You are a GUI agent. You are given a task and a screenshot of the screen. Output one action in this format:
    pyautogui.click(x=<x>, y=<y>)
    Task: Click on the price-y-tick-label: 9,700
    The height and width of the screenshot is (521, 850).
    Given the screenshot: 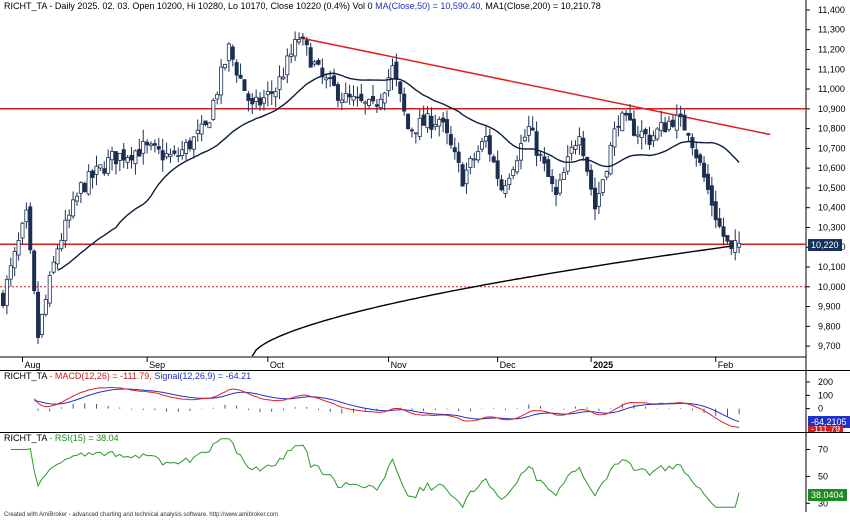 What is the action you would take?
    pyautogui.click(x=829, y=346)
    